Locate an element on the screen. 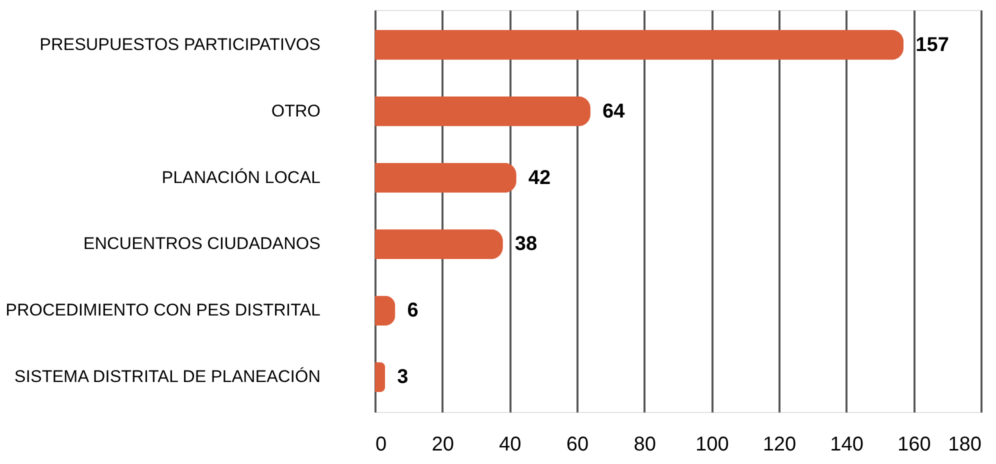  data-label: 42 is located at coordinates (539, 177).